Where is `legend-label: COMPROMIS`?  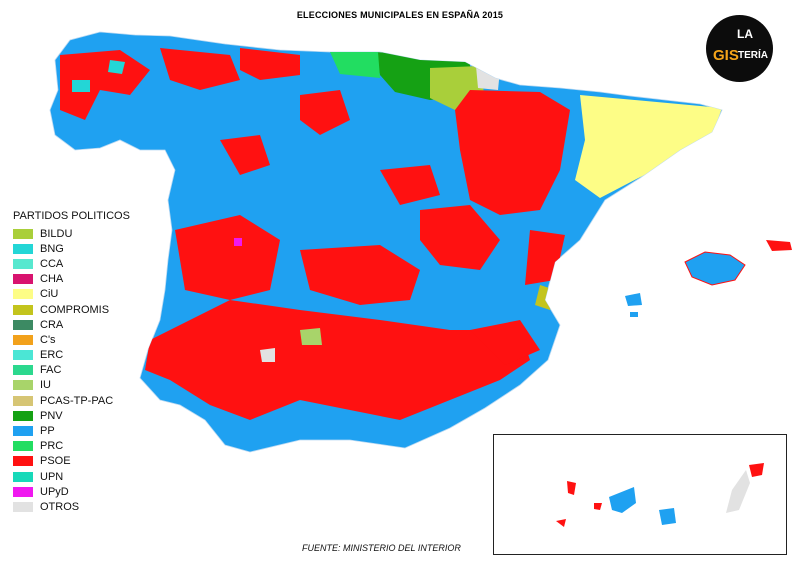
legend-label: COMPROMIS is located at coordinates (75, 309).